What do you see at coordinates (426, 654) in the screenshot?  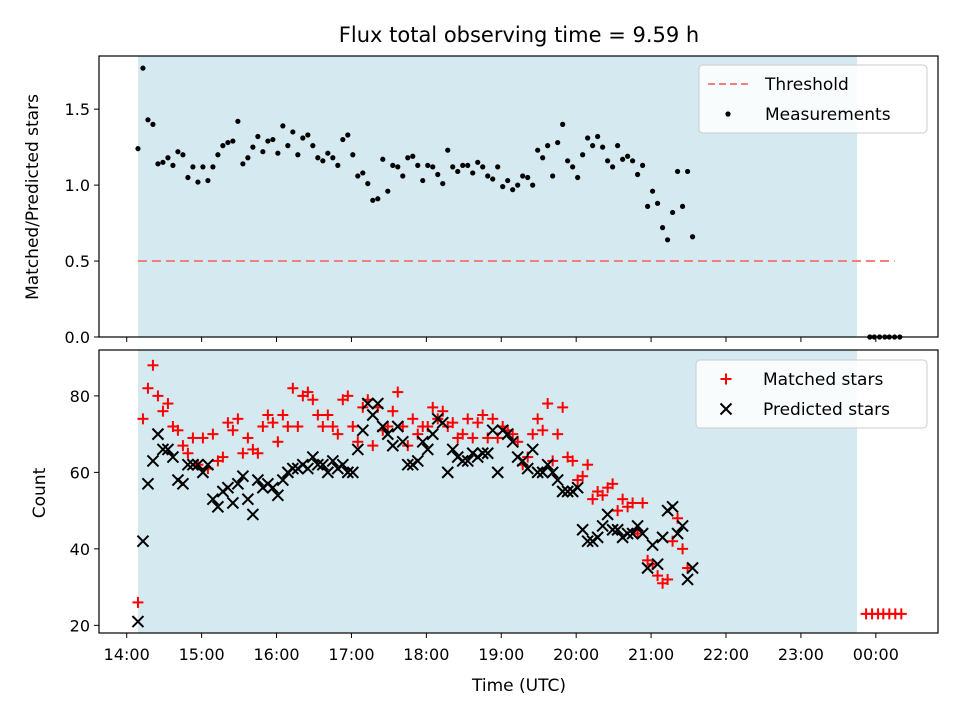 I see `x-tick-label: 18:00` at bounding box center [426, 654].